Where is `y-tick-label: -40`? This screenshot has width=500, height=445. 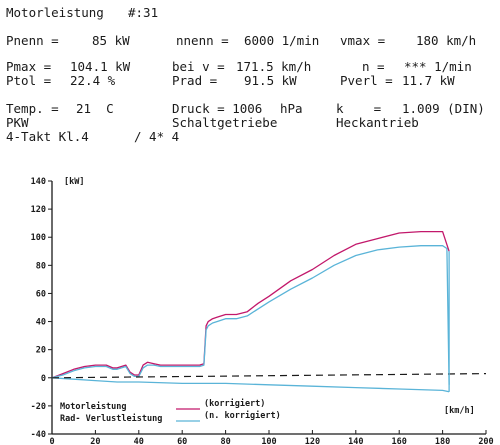 y-tick-label: -40 is located at coordinates (38, 435).